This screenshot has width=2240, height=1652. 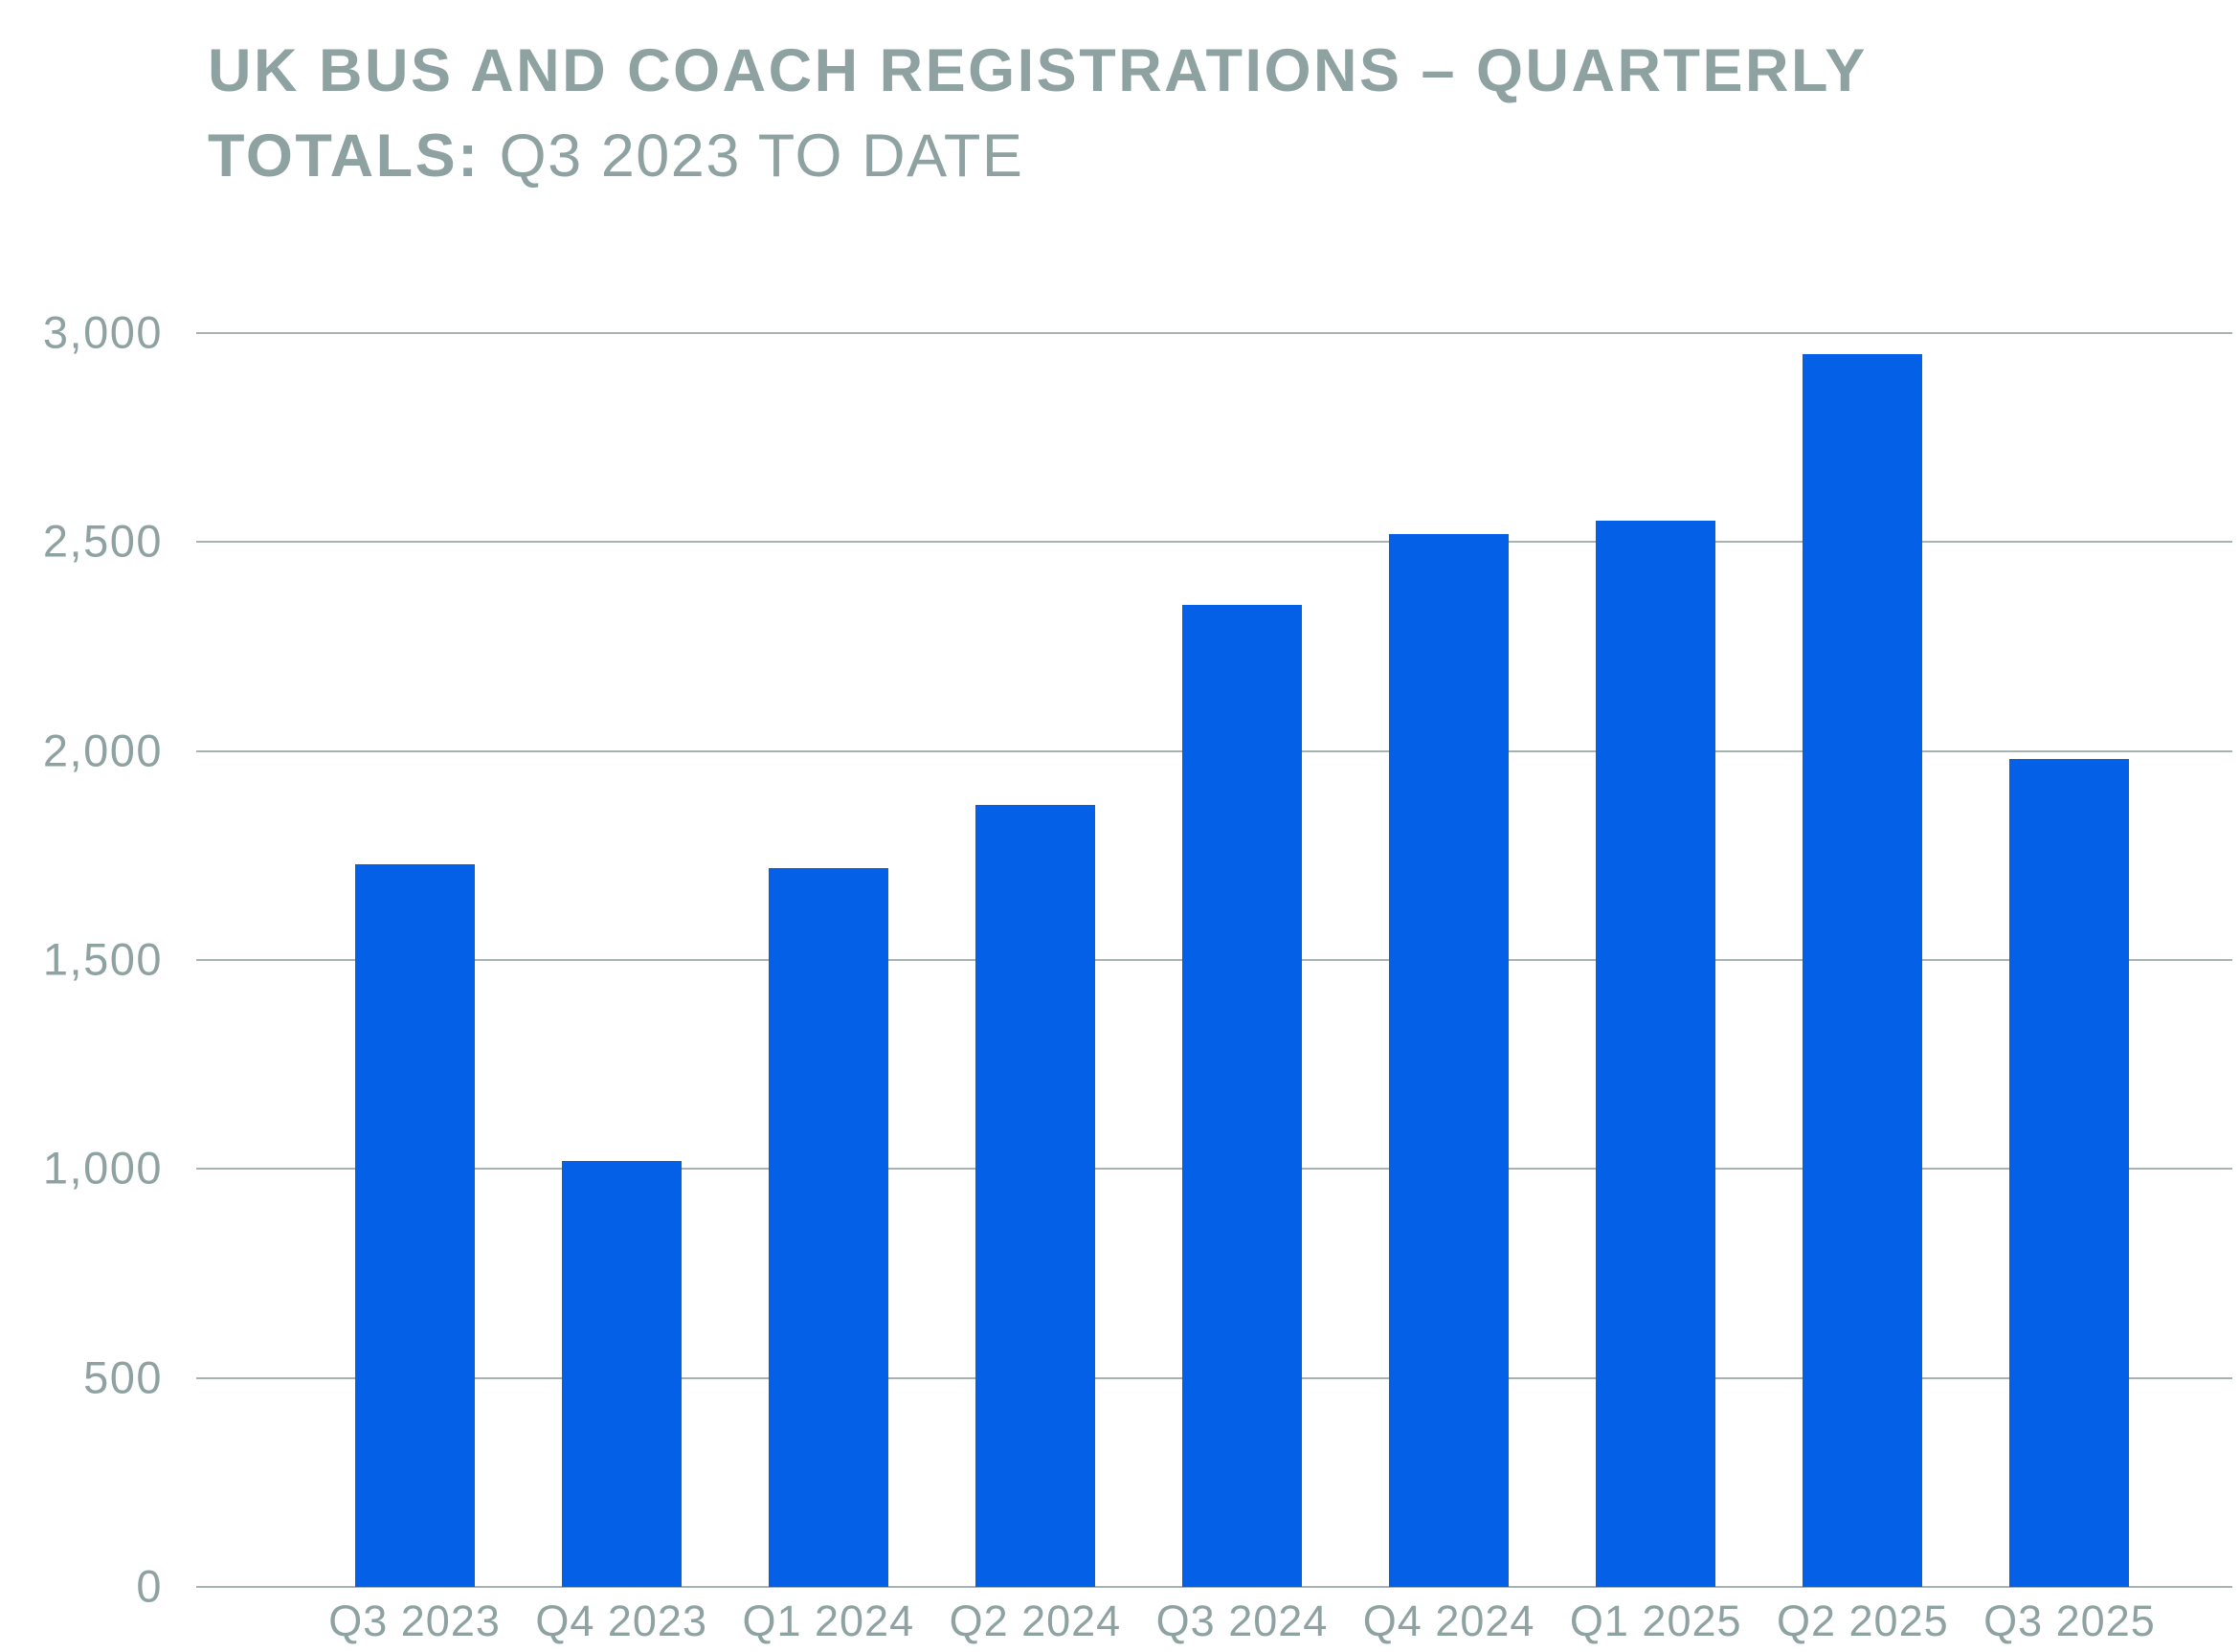 I want to click on bar-column-q3-2025, so click(x=2070, y=960).